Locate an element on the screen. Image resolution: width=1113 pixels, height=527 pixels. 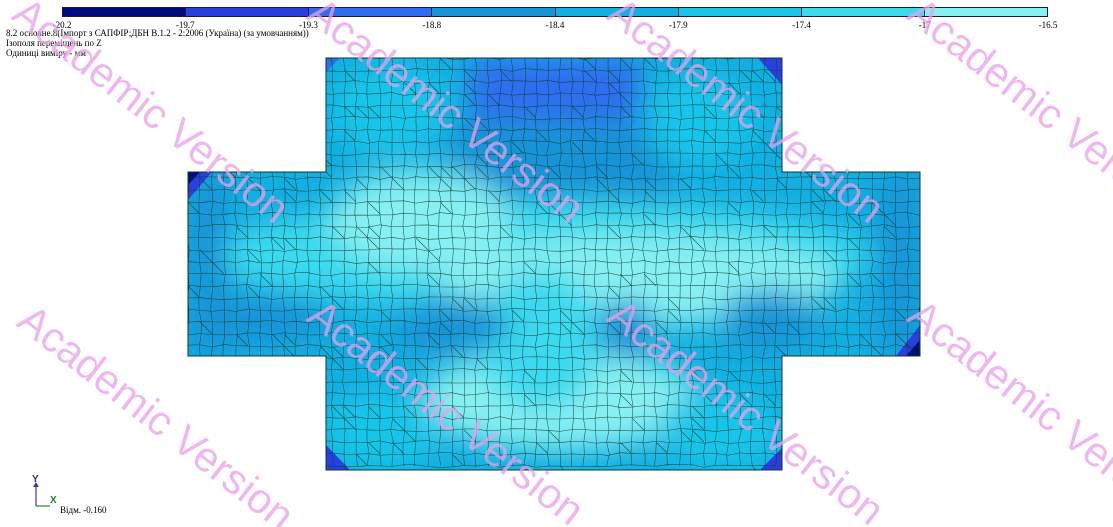
elevation-label: Відм. -0.160 is located at coordinates (83, 510).